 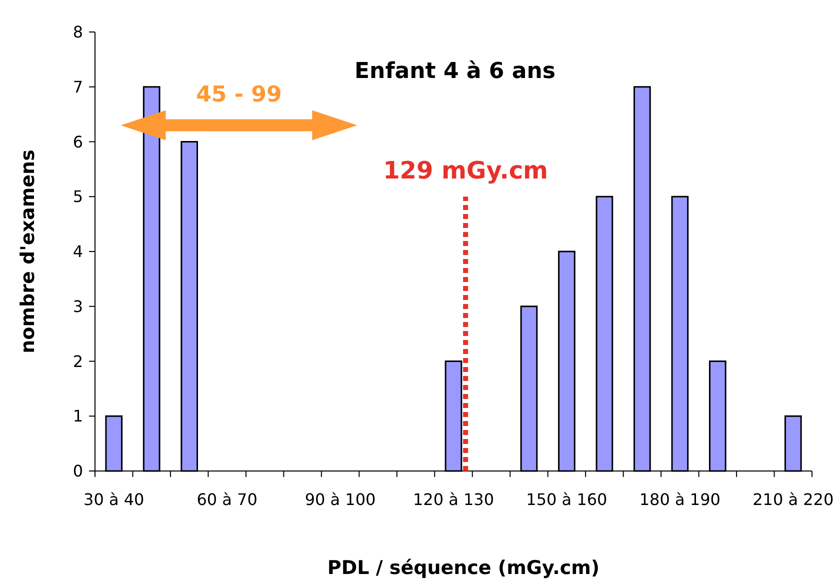 I want to click on y-tick-label: 0, so click(x=77, y=471).